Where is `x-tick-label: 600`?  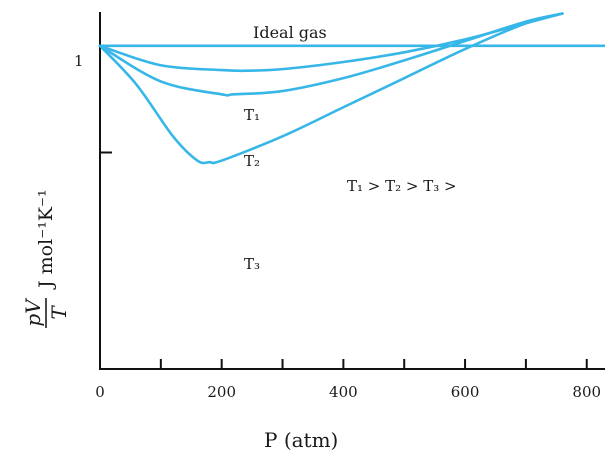
x-tick-label: 600 is located at coordinates (465, 392).